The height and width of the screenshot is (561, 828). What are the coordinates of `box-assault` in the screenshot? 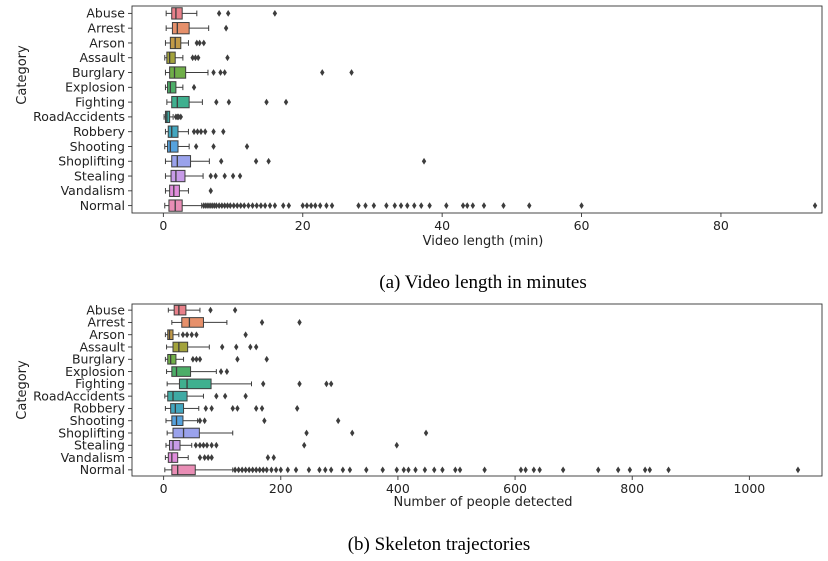 It's located at (171, 57).